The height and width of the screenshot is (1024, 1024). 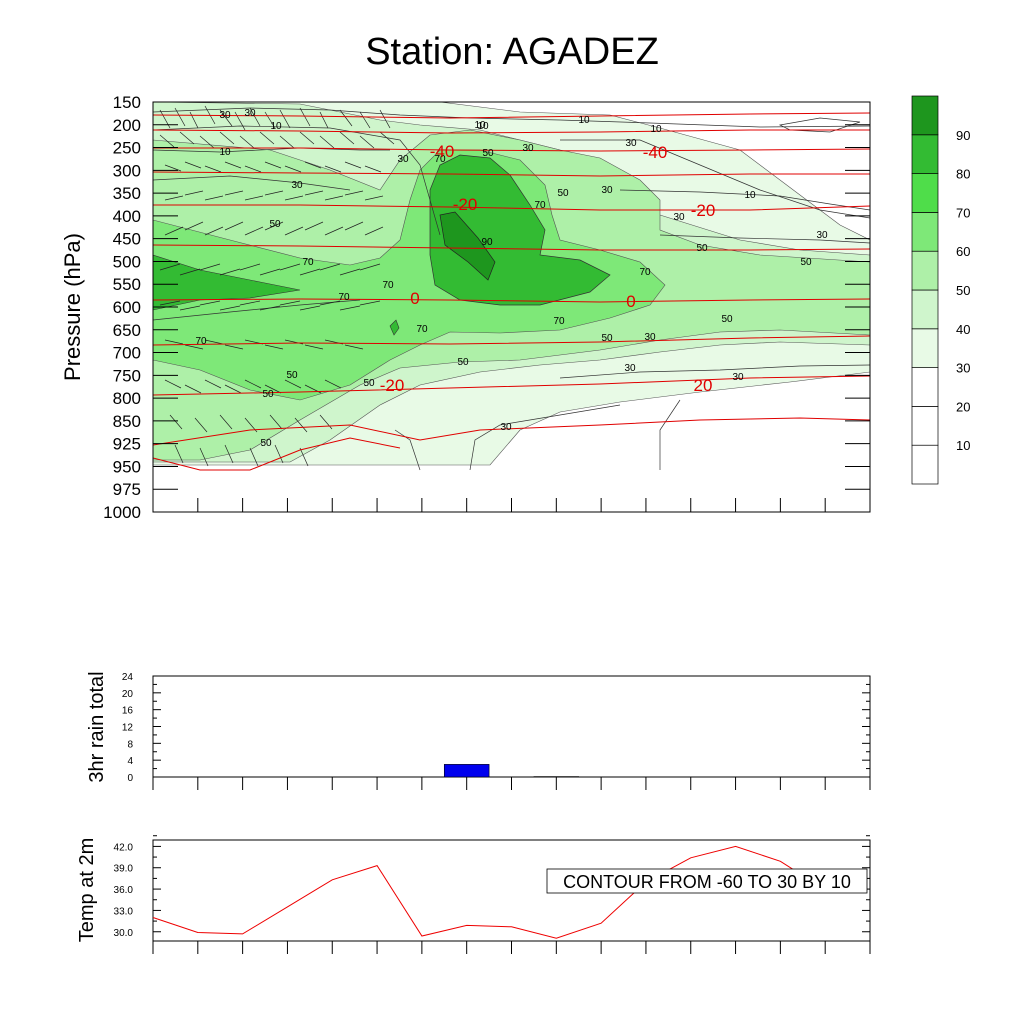 What do you see at coordinates (127, 239) in the screenshot?
I see `pressure-tick-label: 450` at bounding box center [127, 239].